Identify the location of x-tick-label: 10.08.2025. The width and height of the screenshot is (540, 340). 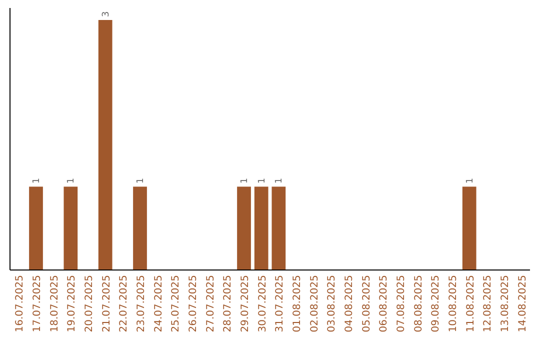
(453, 303).